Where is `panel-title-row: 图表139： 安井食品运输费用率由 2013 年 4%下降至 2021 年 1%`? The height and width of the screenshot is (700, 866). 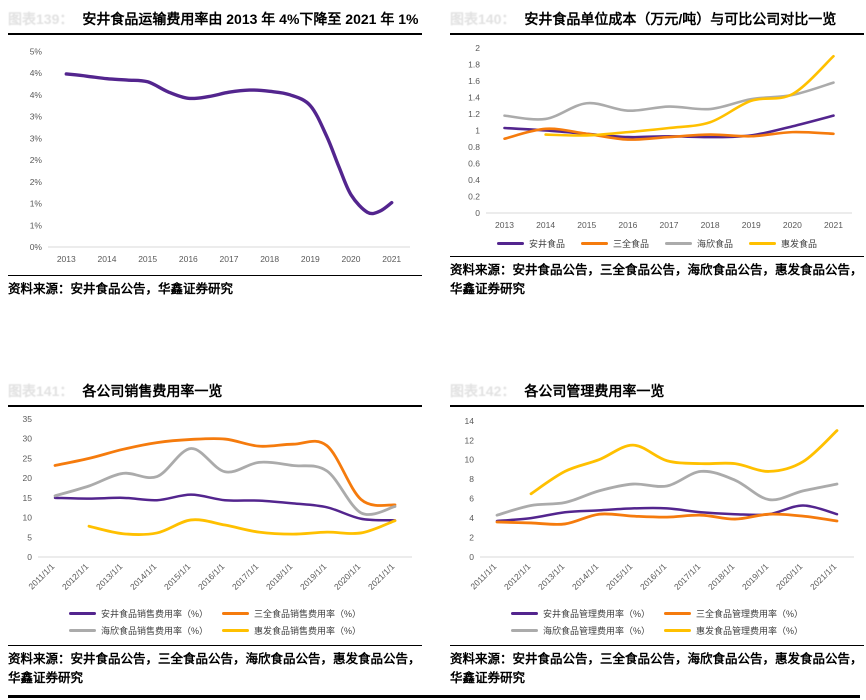 panel-title-row: 图表139： 安井食品运输费用率由 2013 年 4%下降至 2021 年 1% is located at coordinates (215, 19).